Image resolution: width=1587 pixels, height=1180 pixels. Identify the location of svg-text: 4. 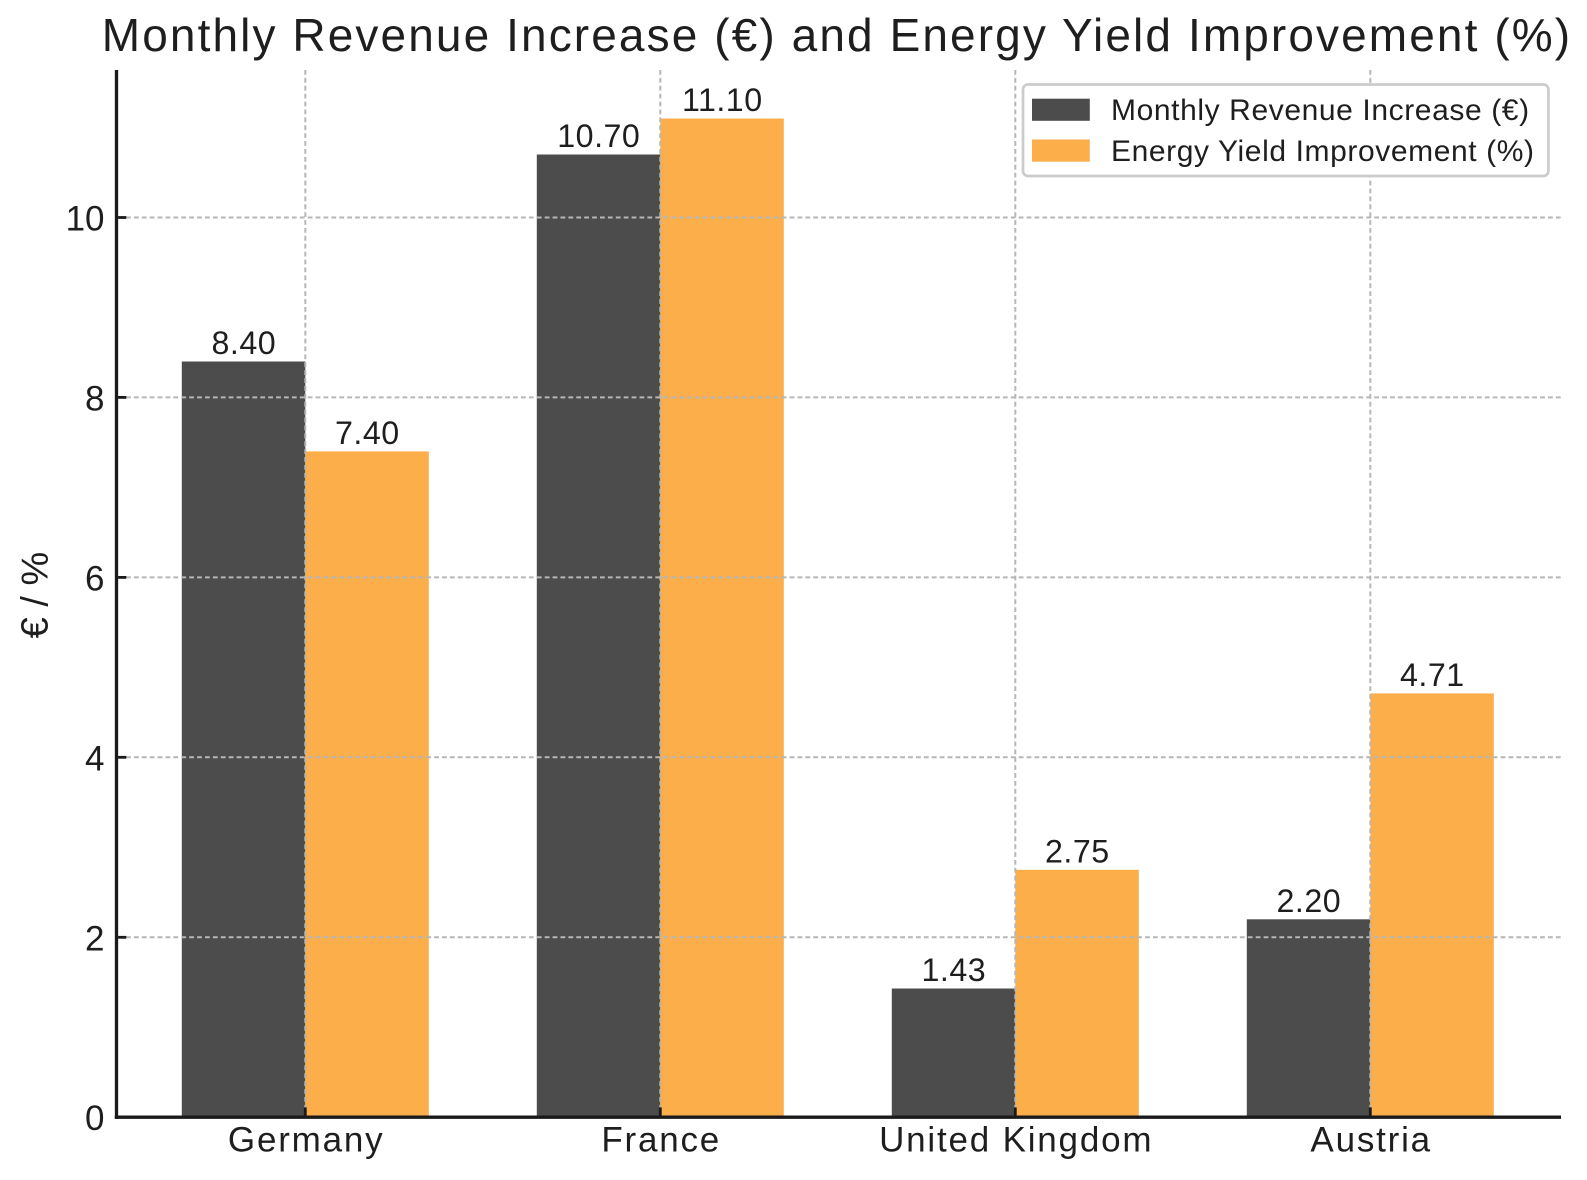
(94, 758).